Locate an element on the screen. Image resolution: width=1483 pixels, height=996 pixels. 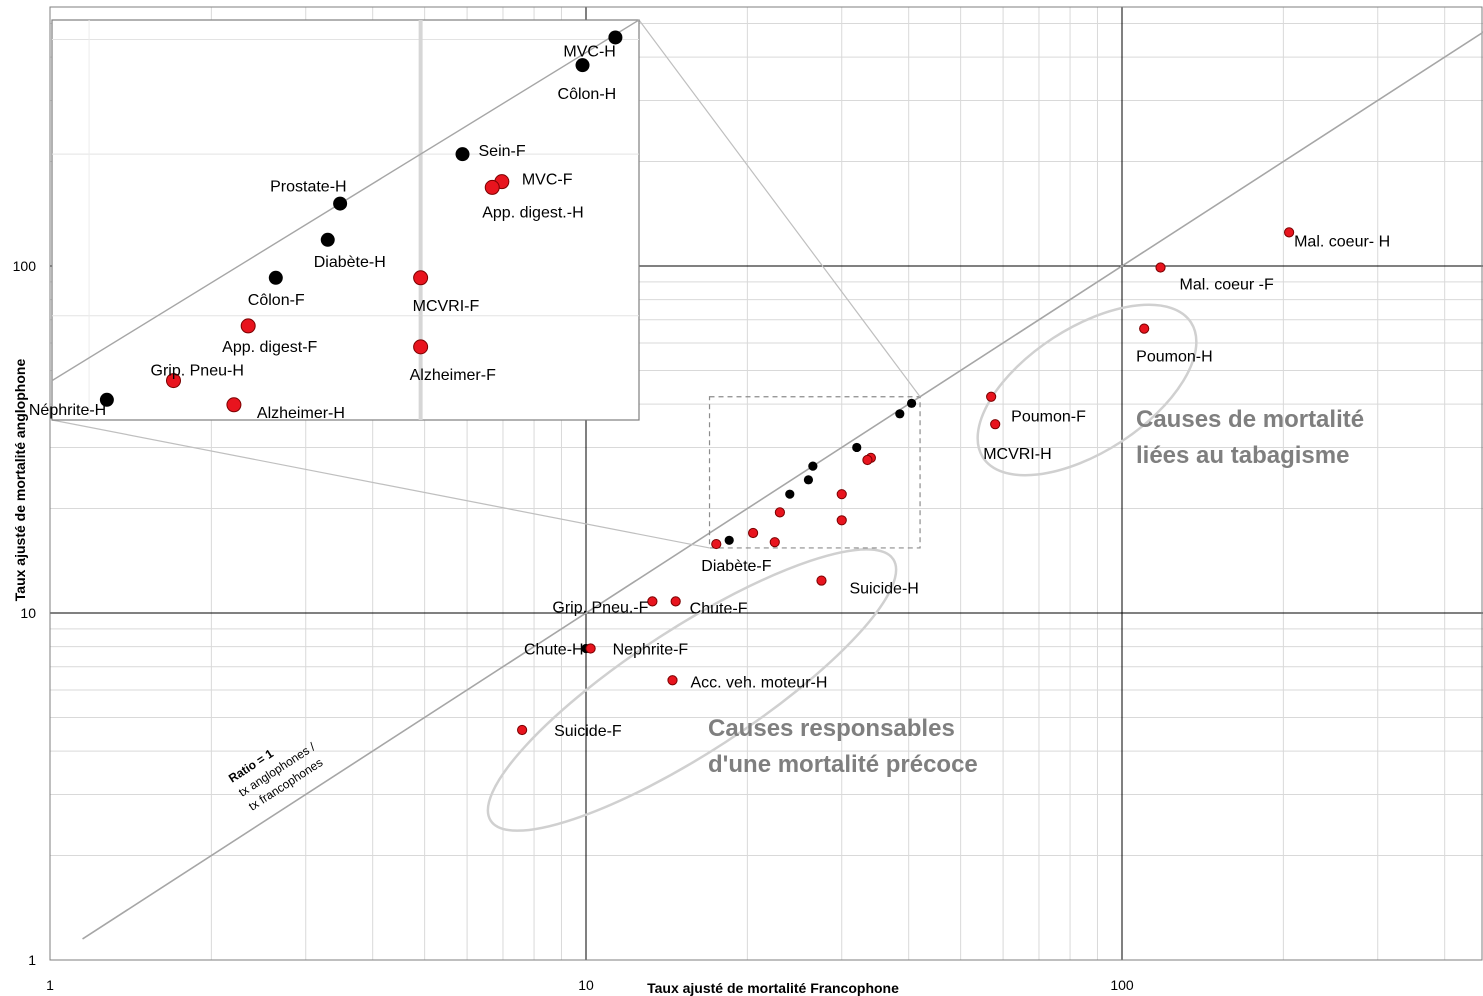
x-axis-label: Taux ajusté de mortalité Francophone is located at coordinates (773, 988).